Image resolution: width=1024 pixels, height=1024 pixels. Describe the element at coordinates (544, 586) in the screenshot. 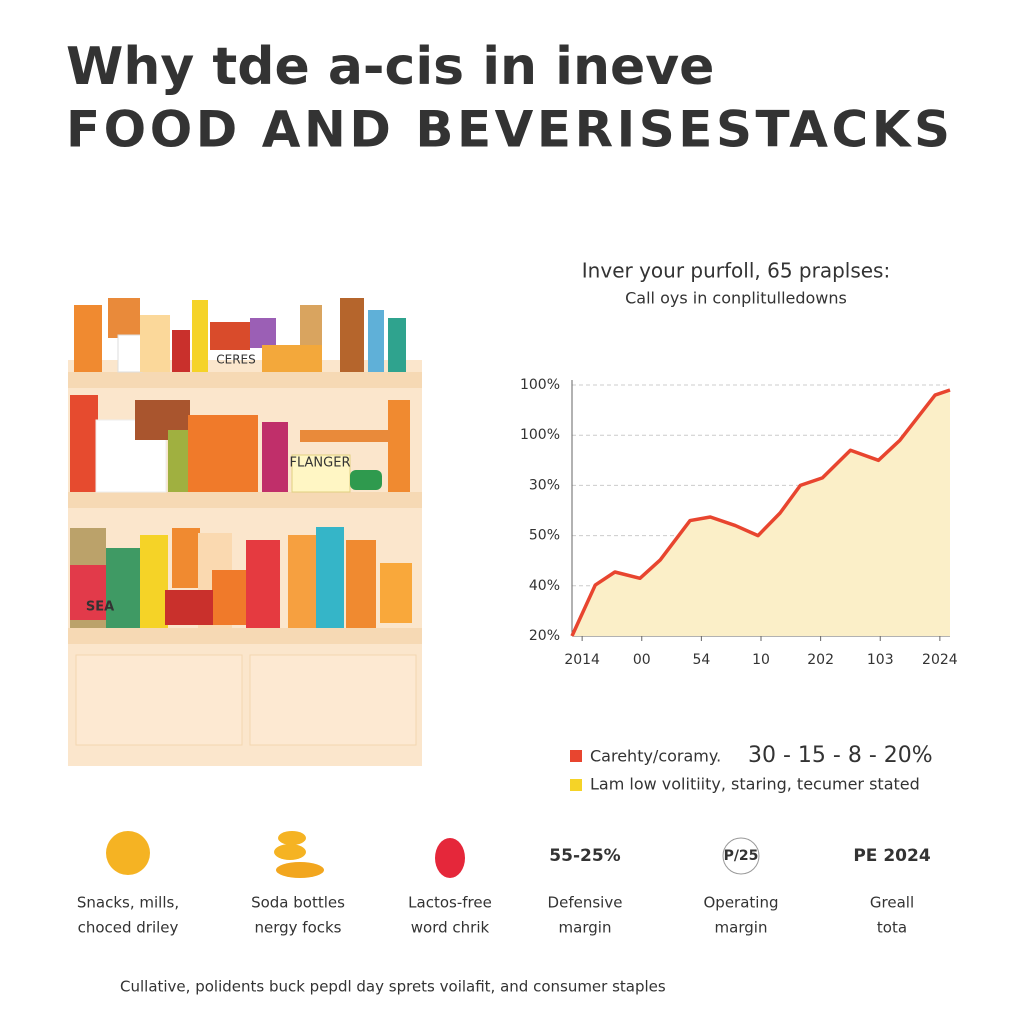

I see `y-tick-label: 40%` at that location.